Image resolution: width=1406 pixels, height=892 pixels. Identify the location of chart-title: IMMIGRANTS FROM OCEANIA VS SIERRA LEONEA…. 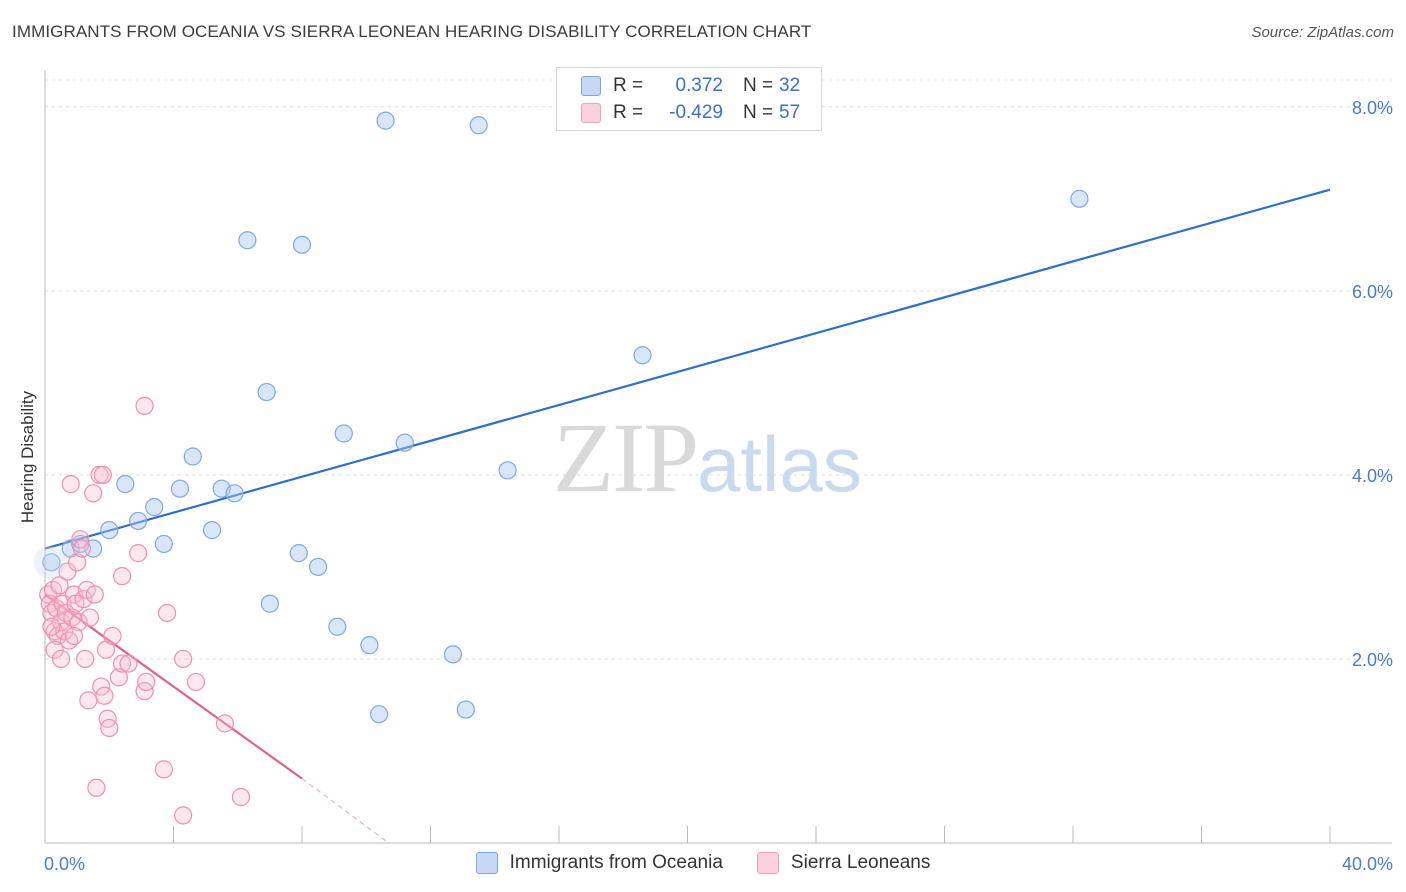
(412, 31).